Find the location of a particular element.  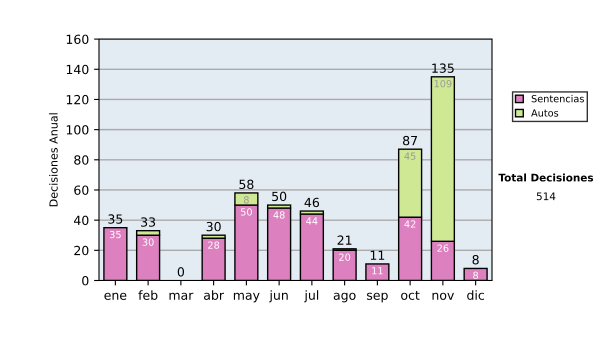

x-tick-label: feb is located at coordinates (148, 295).